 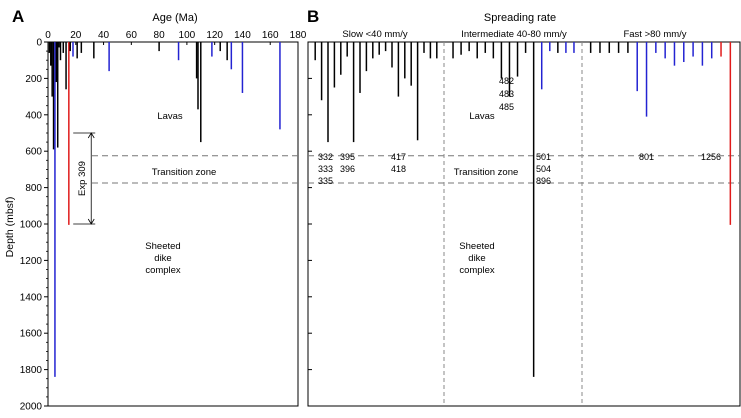 I want to click on age-tick-label: 0, so click(x=48, y=35).